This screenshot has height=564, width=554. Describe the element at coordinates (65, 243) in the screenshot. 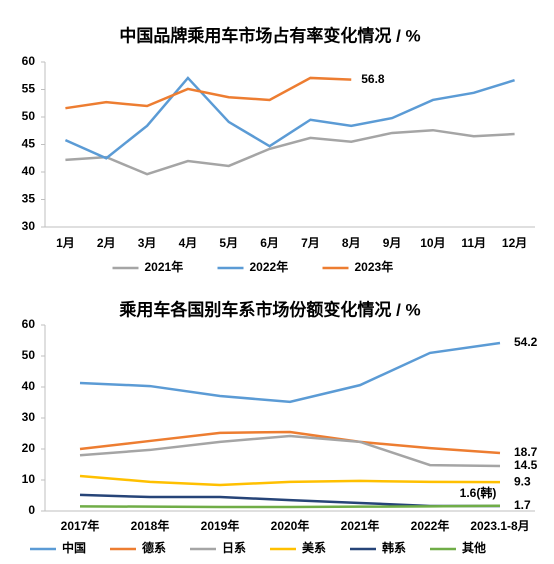

I see `x-tick-label: 1月` at that location.